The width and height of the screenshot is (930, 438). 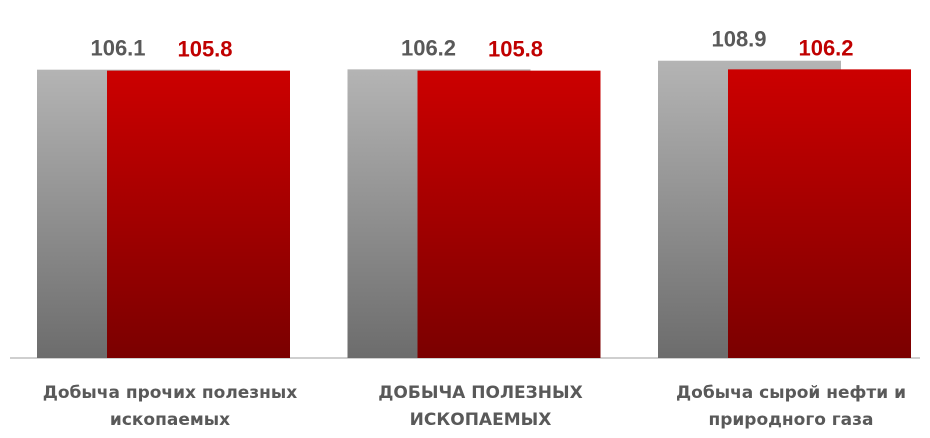 What do you see at coordinates (481, 420) in the screenshot?
I see `category-label: ИСКОПАЕМЫХ` at bounding box center [481, 420].